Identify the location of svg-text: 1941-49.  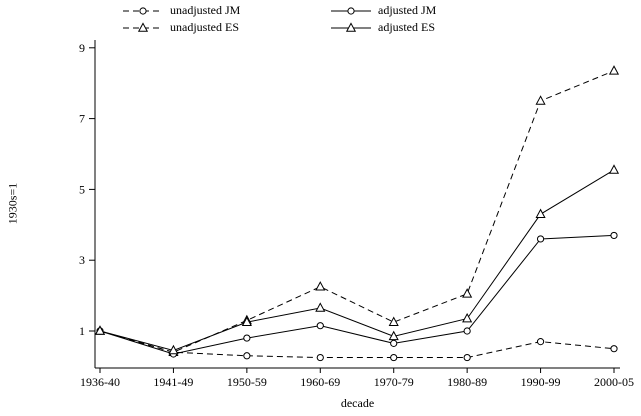
(173, 382).